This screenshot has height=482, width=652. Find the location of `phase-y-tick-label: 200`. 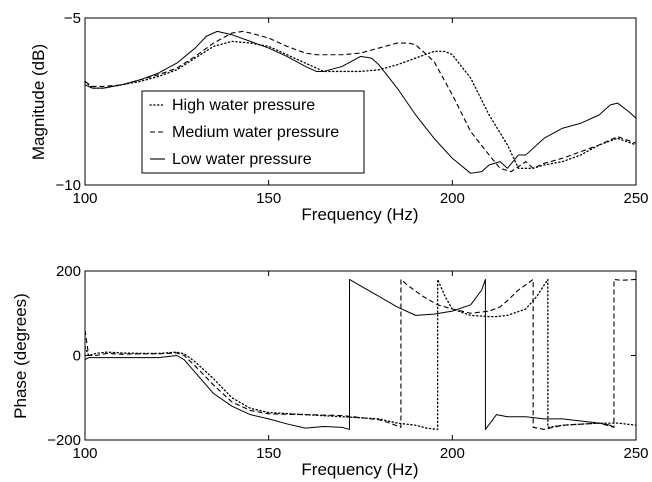

phase-y-tick-label: 200 is located at coordinates (68, 271).